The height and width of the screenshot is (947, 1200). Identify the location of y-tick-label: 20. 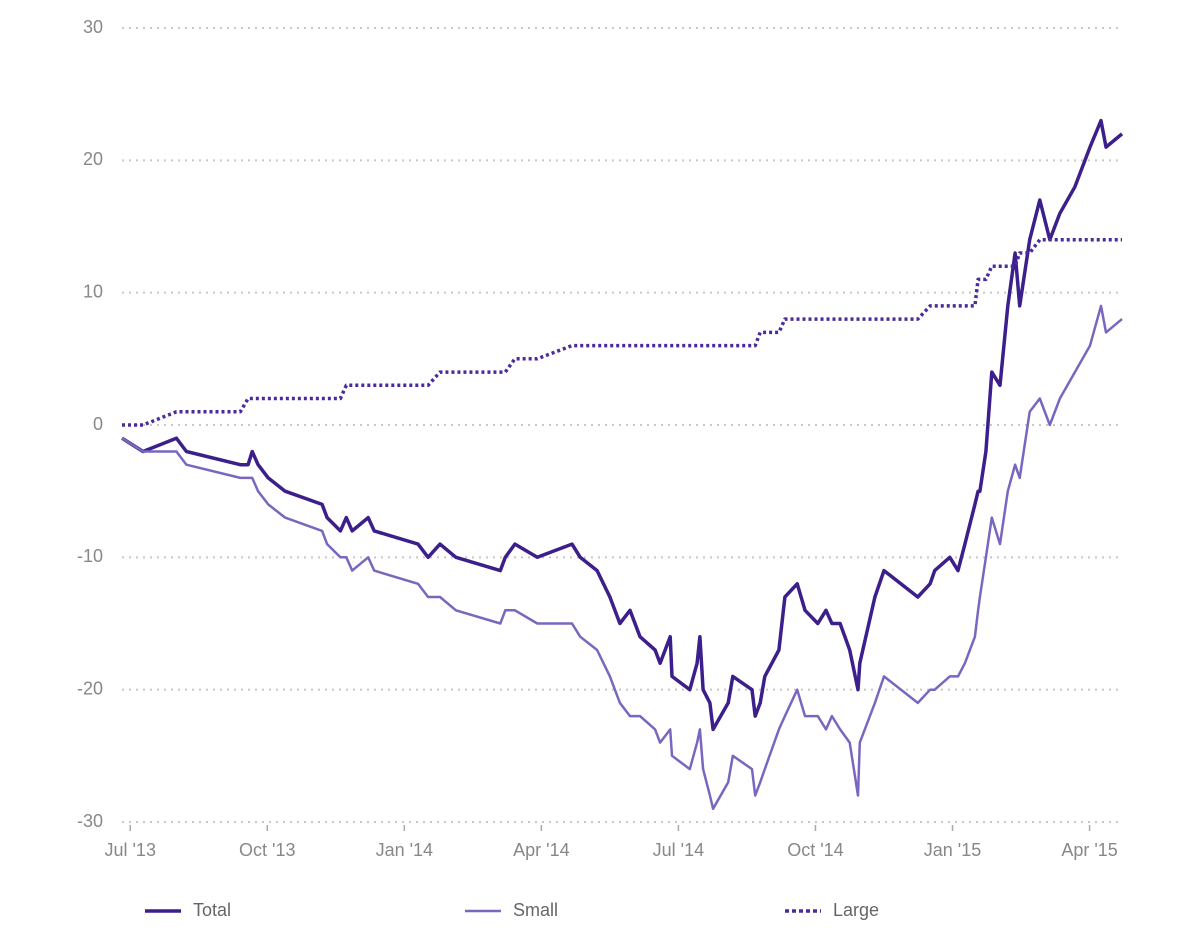
(93, 159).